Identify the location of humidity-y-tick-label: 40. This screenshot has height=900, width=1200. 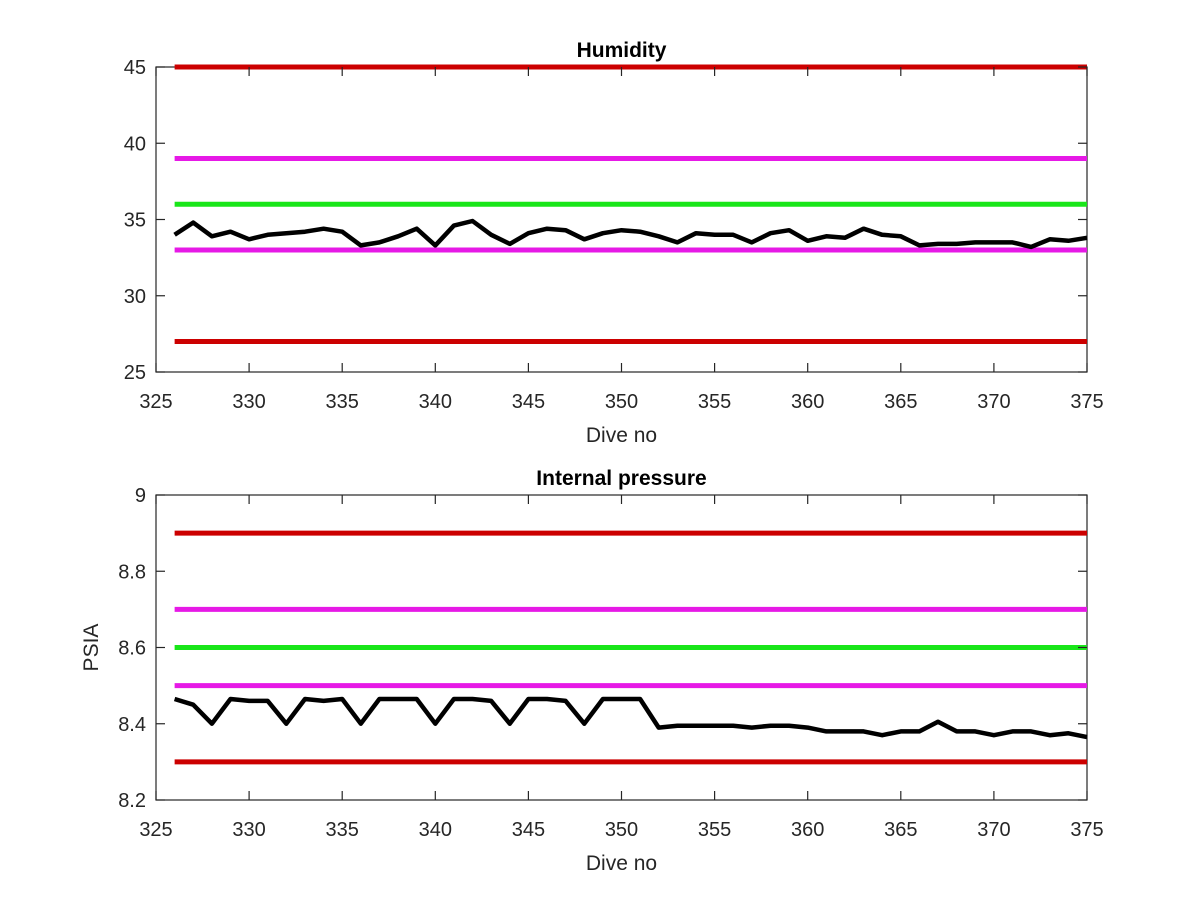
(135, 144).